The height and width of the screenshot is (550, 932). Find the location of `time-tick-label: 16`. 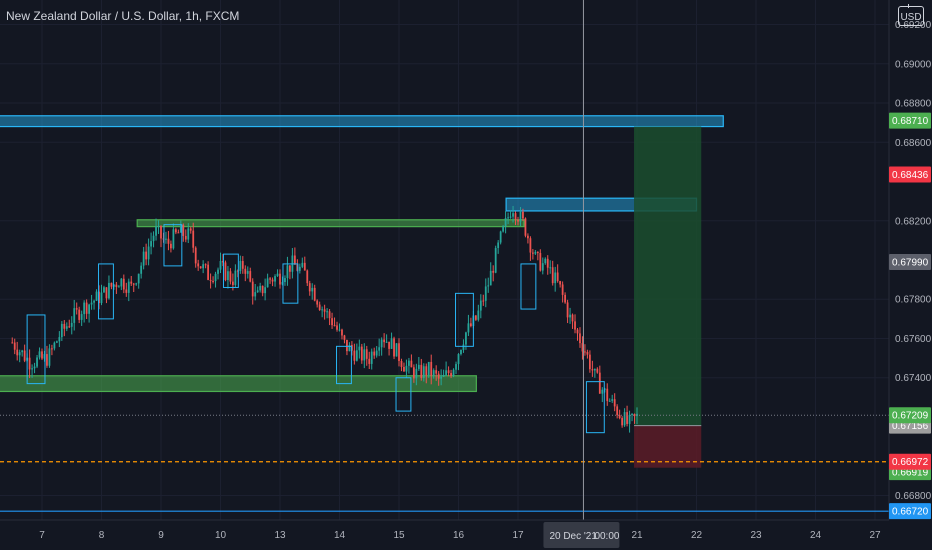

time-tick-label: 16 is located at coordinates (459, 535).